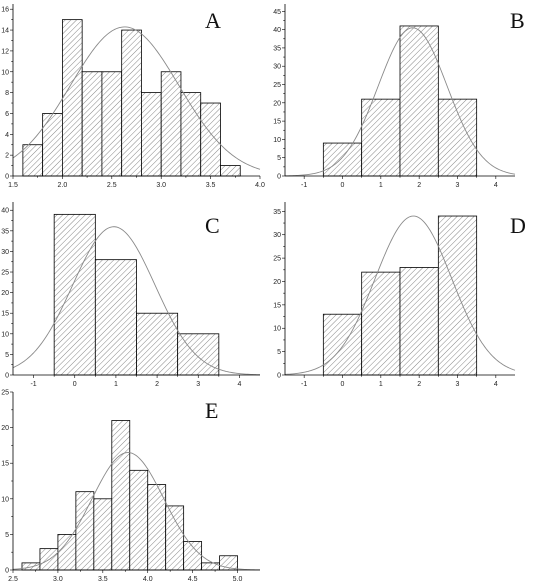 Image resolution: width=550 pixels, height=588 pixels. What do you see at coordinates (7, 93) in the screenshot?
I see `y-tick-label: 8` at bounding box center [7, 93].